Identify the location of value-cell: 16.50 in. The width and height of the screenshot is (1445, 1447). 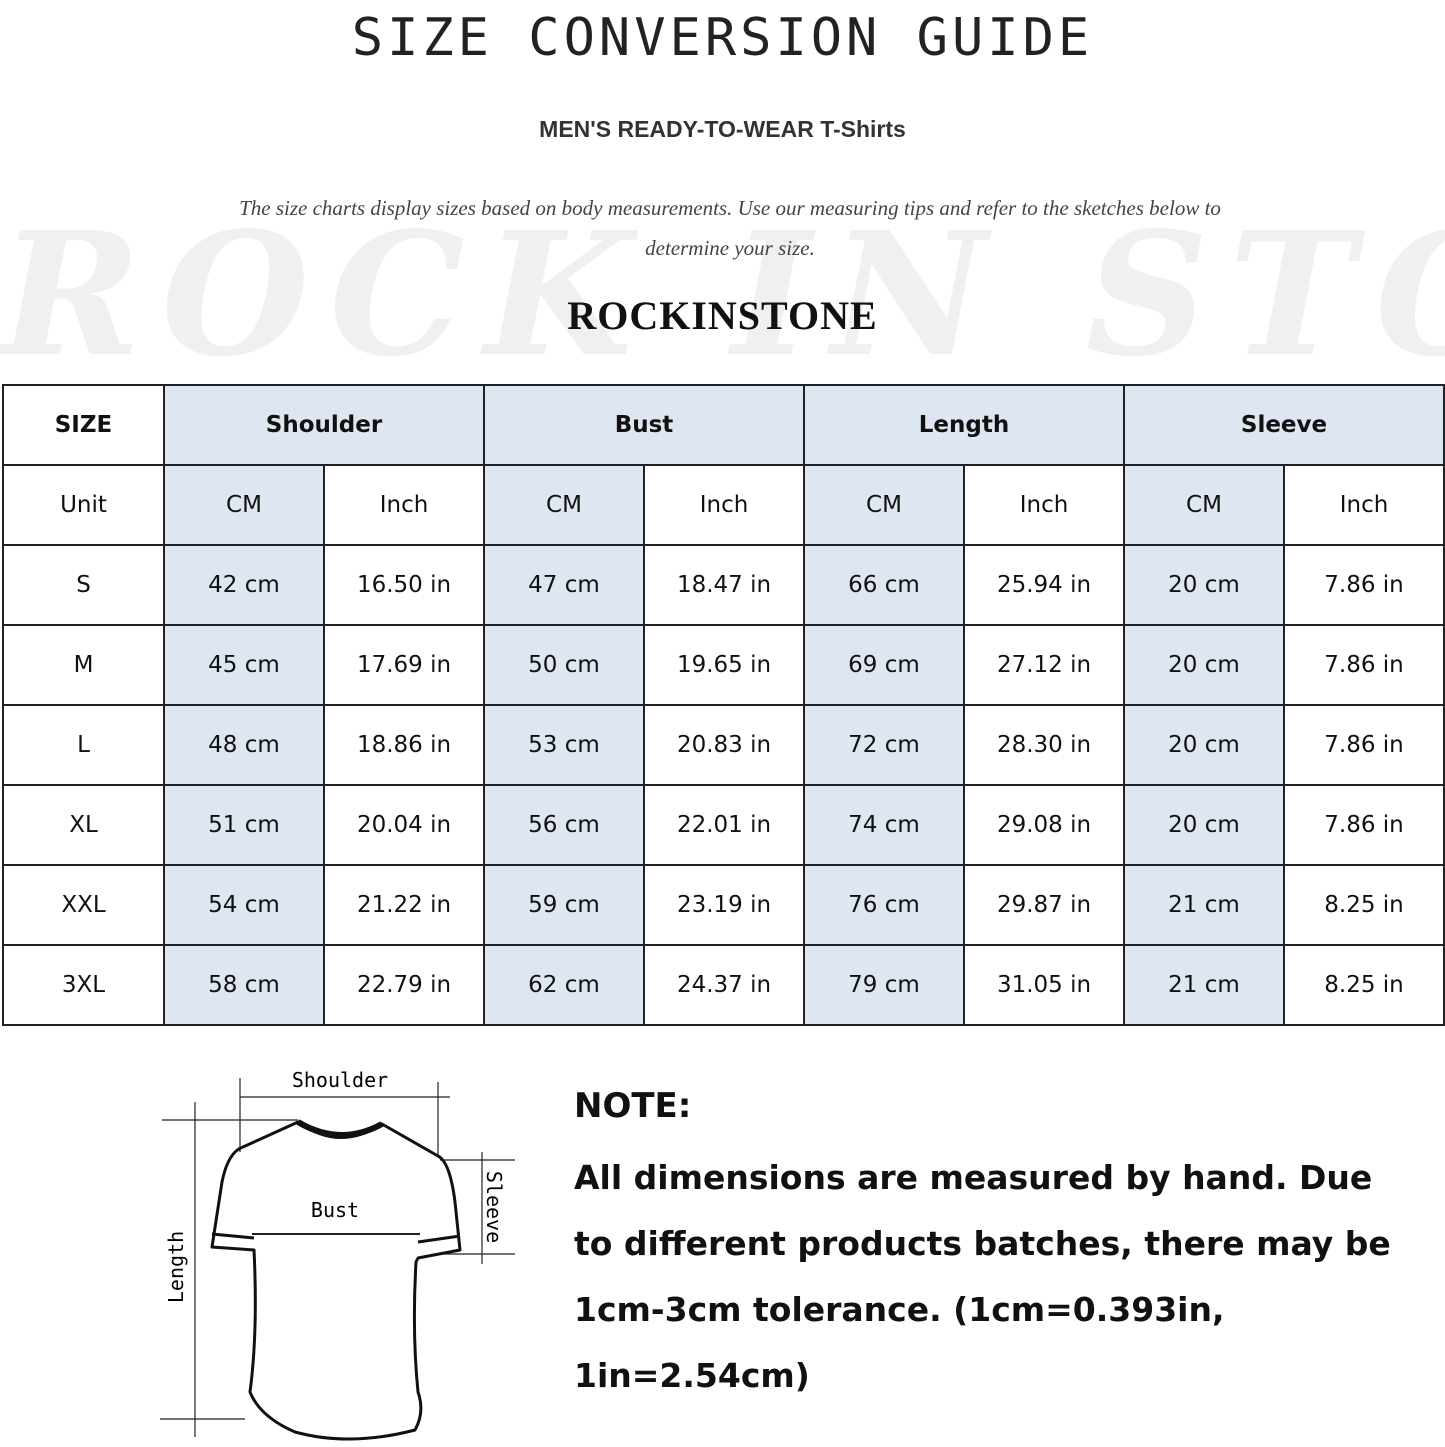
(404, 585).